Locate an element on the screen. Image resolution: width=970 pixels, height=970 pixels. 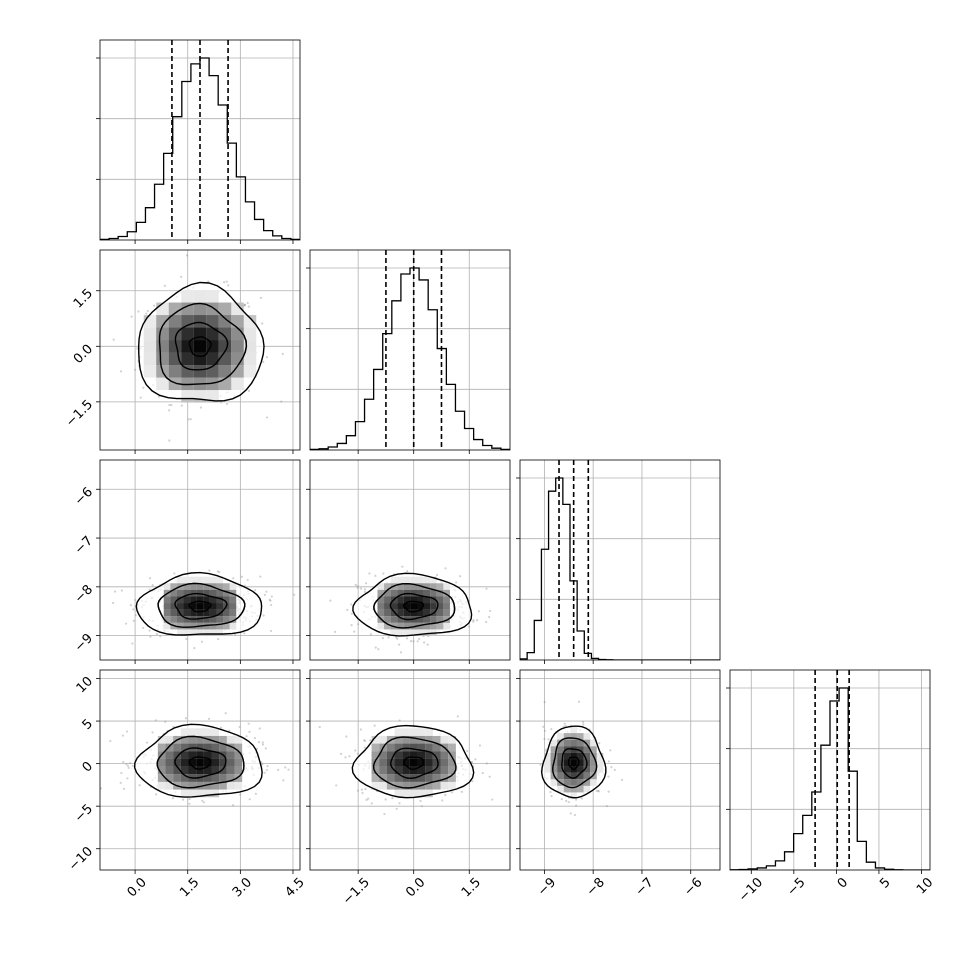
x-tick-label: −10 is located at coordinates (751, 890).